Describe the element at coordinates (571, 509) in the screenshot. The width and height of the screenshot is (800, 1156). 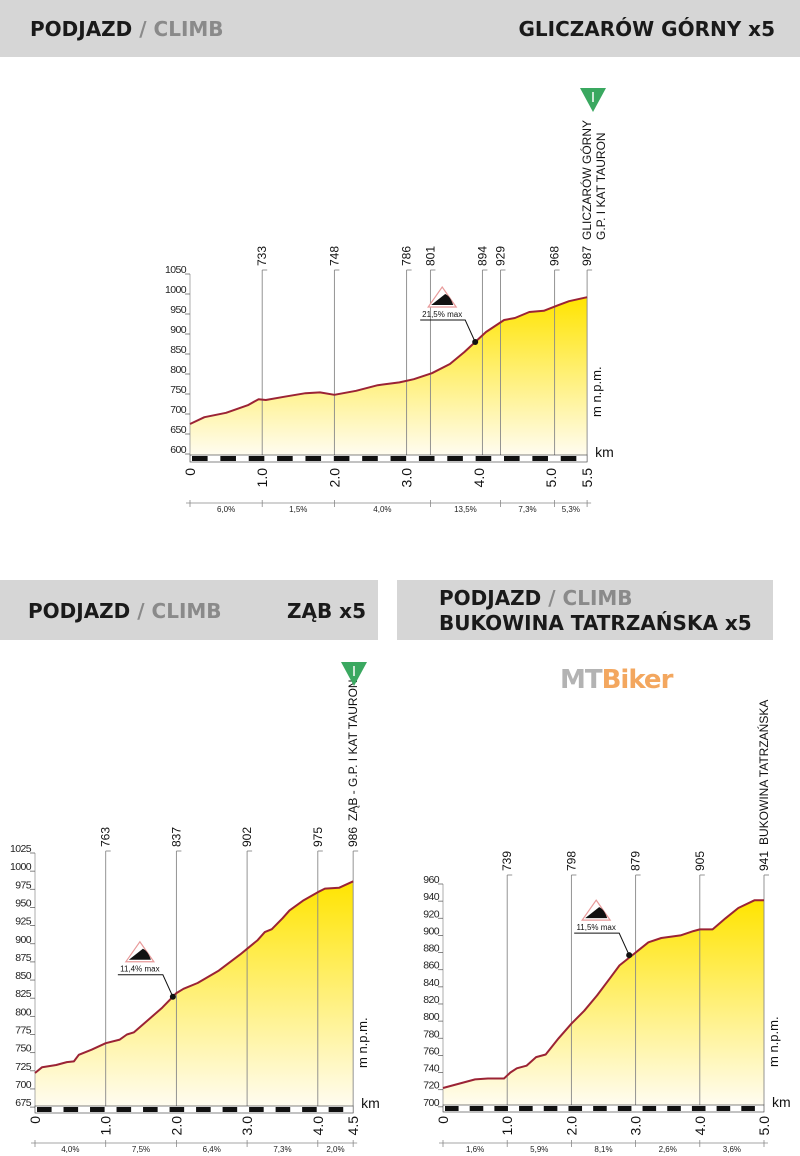
I see `grade-label: 5,3%` at that location.